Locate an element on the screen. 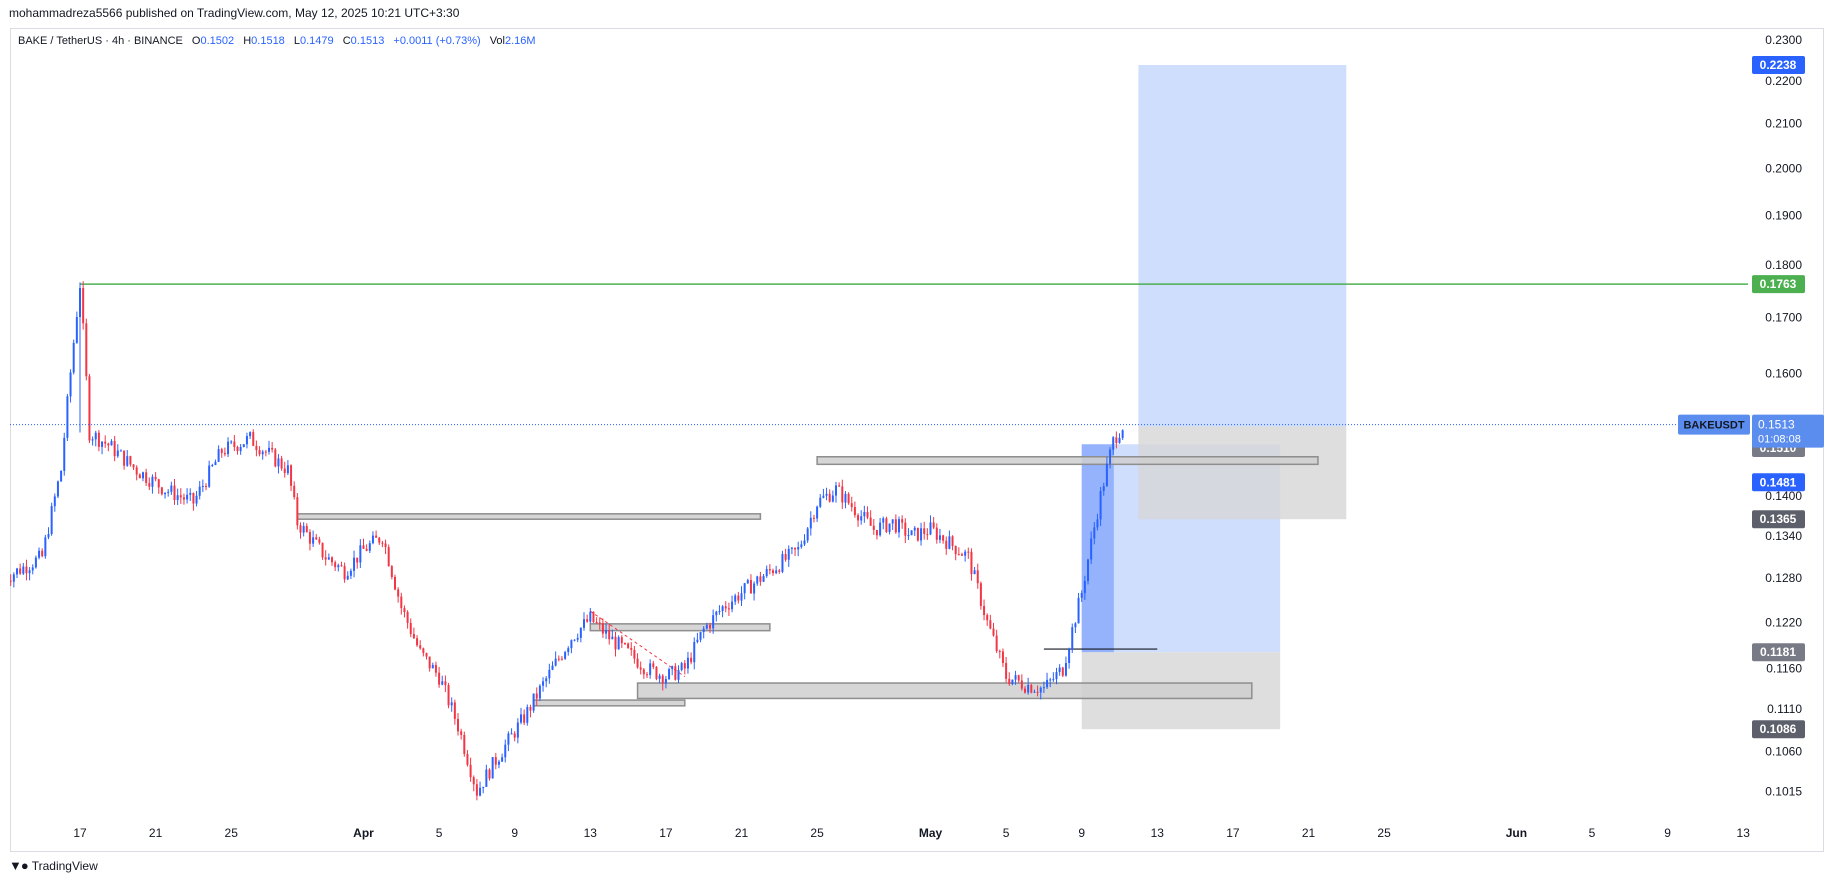  tradingview-logo-icon: ▼● is located at coordinates (19, 865).